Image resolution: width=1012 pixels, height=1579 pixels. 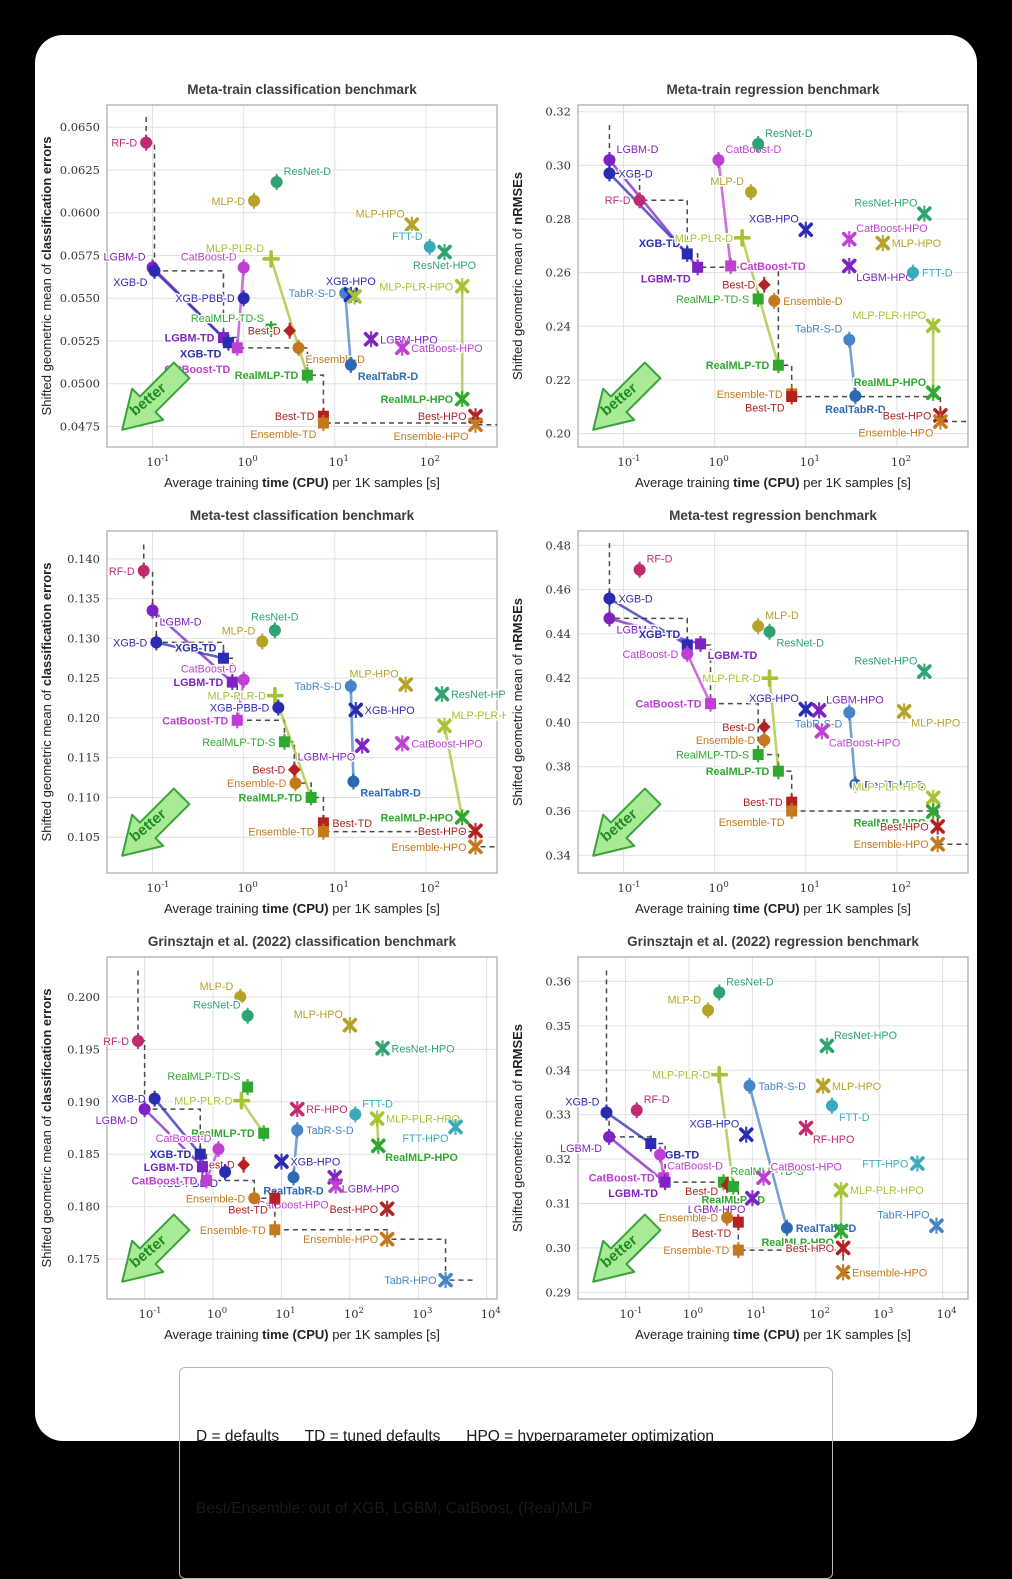 What do you see at coordinates (738, 286) in the screenshot?
I see `point-label: Best-D` at bounding box center [738, 286].